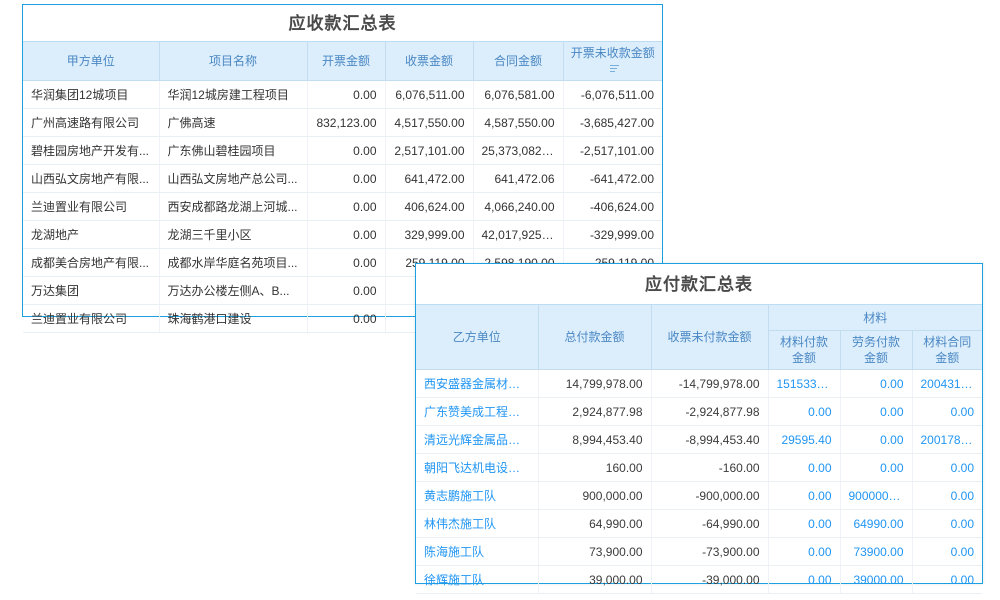  I want to click on table-row: 朝阳飞达机电设备有 160.00 -160.00 0.00 0.00 0.00, so click(699, 467).